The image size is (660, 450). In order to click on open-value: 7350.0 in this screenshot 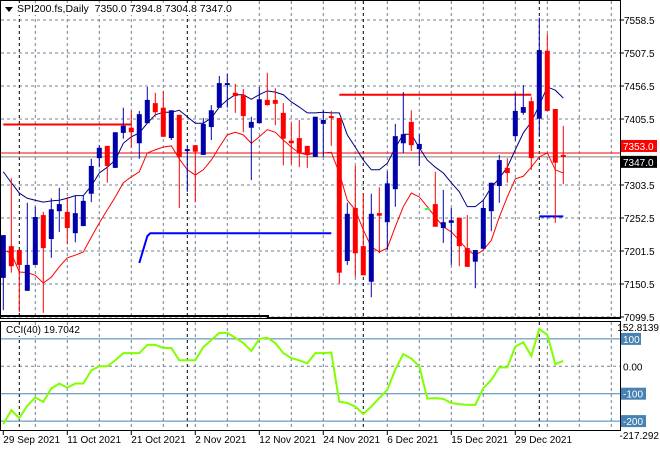, I will do `click(110, 9)`.